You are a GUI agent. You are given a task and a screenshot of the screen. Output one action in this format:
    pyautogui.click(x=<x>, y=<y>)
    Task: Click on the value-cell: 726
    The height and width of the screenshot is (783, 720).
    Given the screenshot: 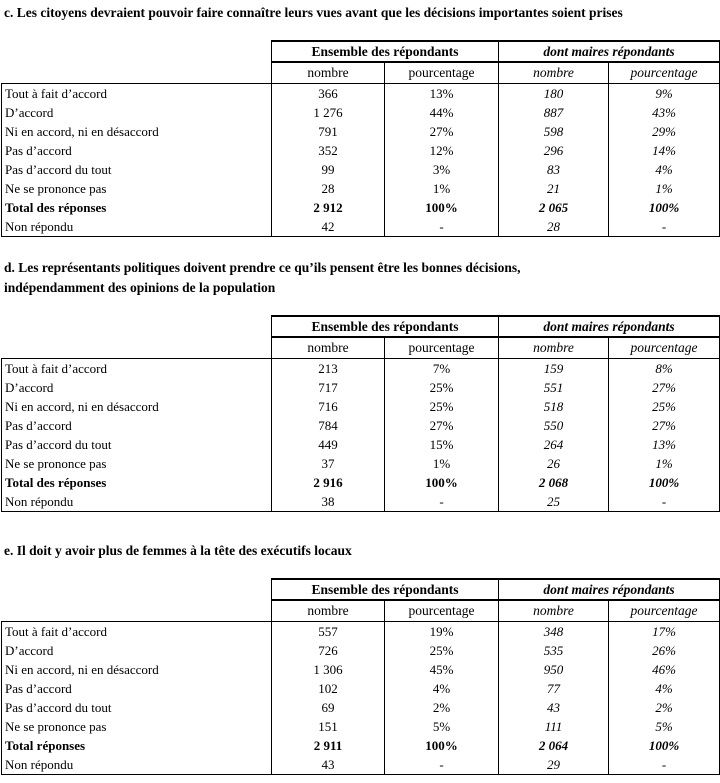 What is the action you would take?
    pyautogui.click(x=328, y=650)
    